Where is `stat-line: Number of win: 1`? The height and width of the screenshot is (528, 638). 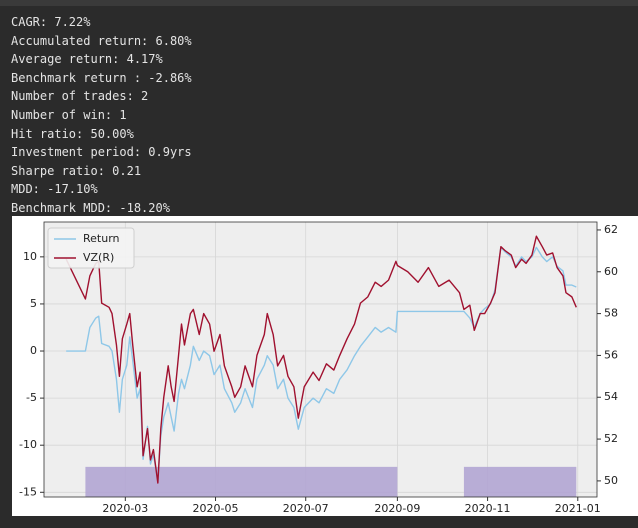
stat-line: Number of win: 1 is located at coordinates (69, 114).